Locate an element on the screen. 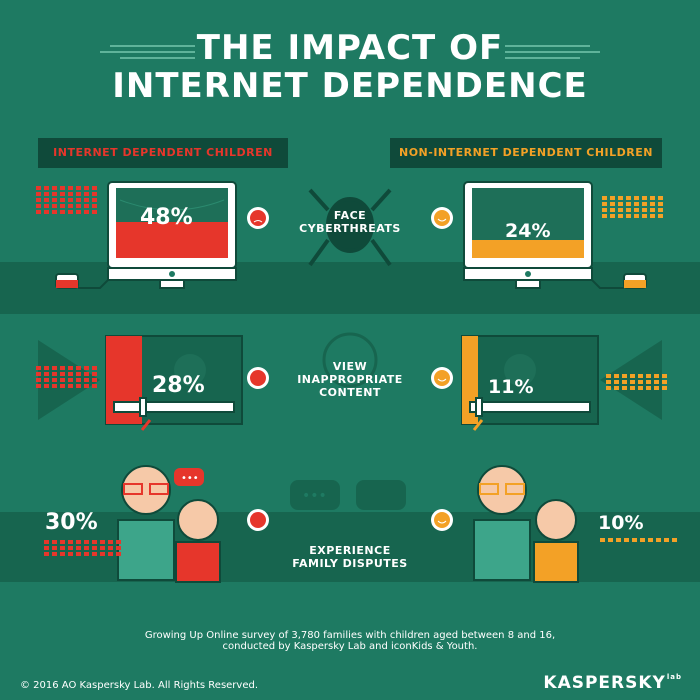 The image size is (700, 700). left-inappropriate-value: 28% is located at coordinates (178, 385).